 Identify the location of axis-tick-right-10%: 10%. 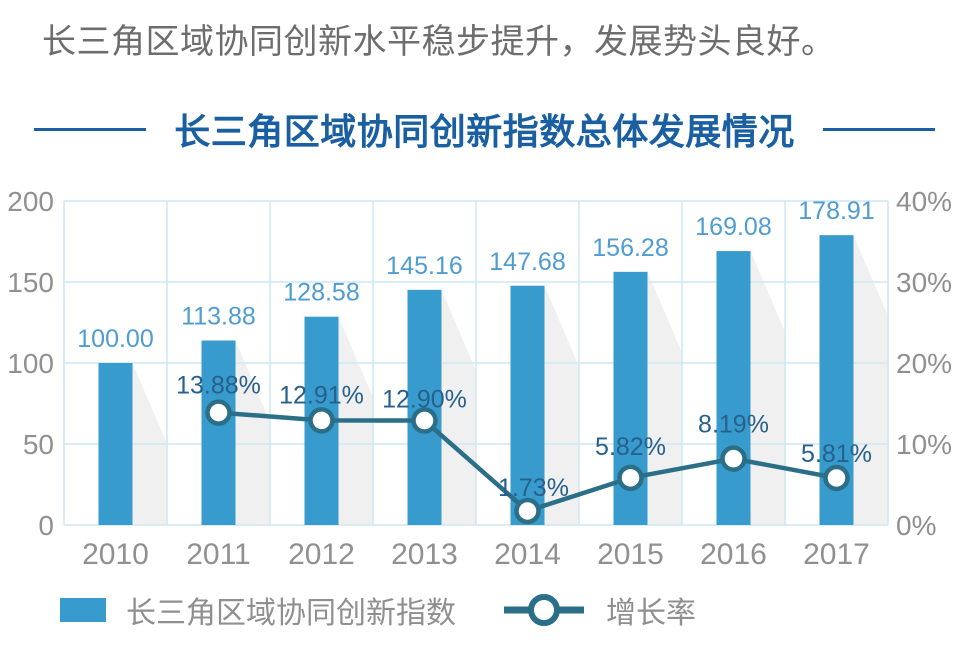
(924, 444).